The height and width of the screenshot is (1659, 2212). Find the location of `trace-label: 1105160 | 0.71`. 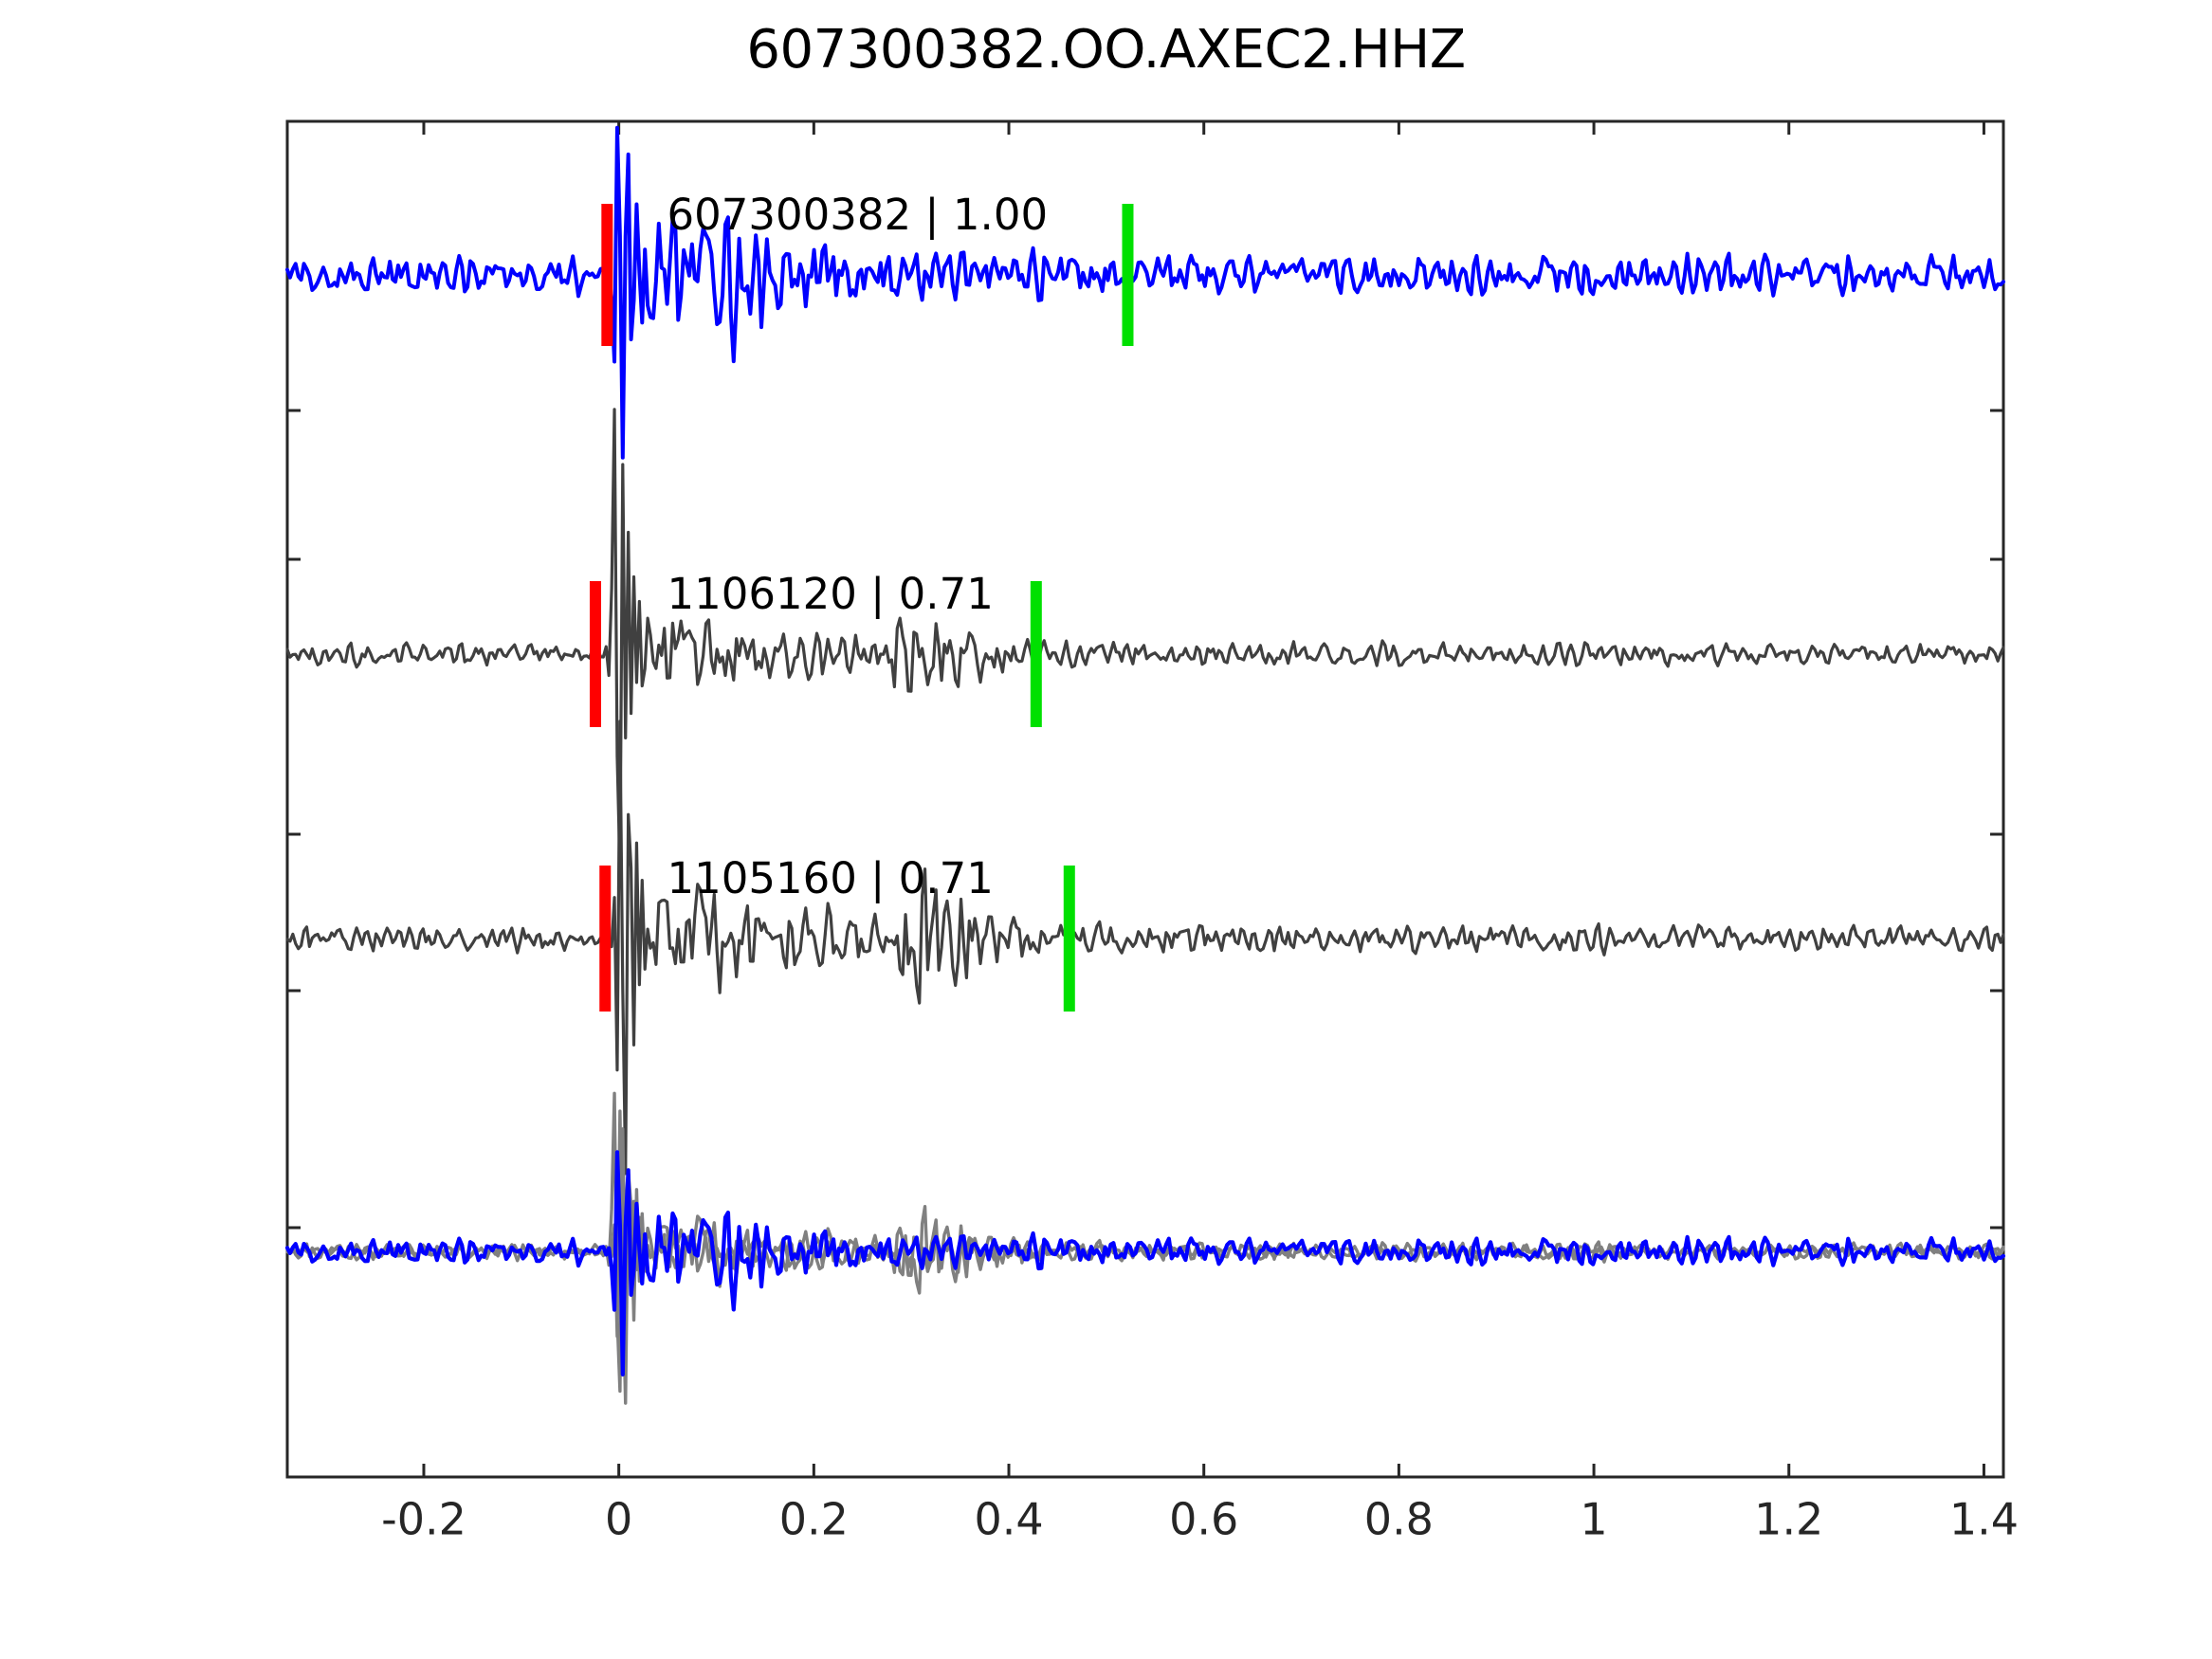

trace-label: 1105160 | 0.71 is located at coordinates (830, 878).